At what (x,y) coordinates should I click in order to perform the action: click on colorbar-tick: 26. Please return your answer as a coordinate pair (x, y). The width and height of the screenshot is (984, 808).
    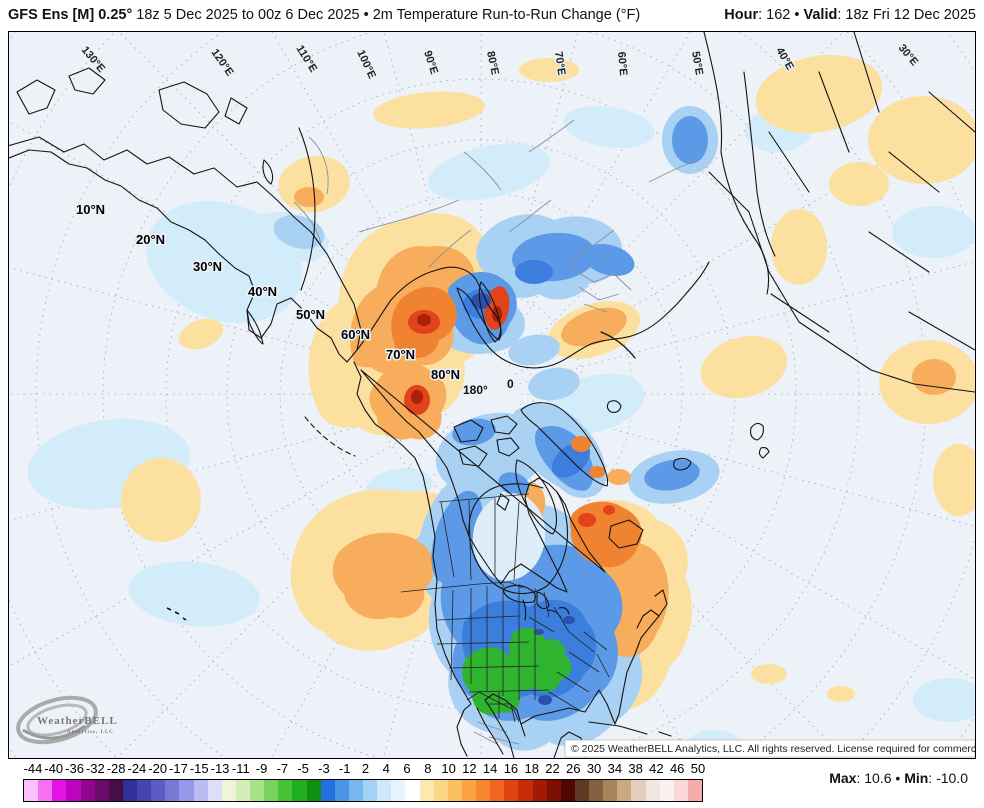
    Looking at the image, I should click on (573, 768).